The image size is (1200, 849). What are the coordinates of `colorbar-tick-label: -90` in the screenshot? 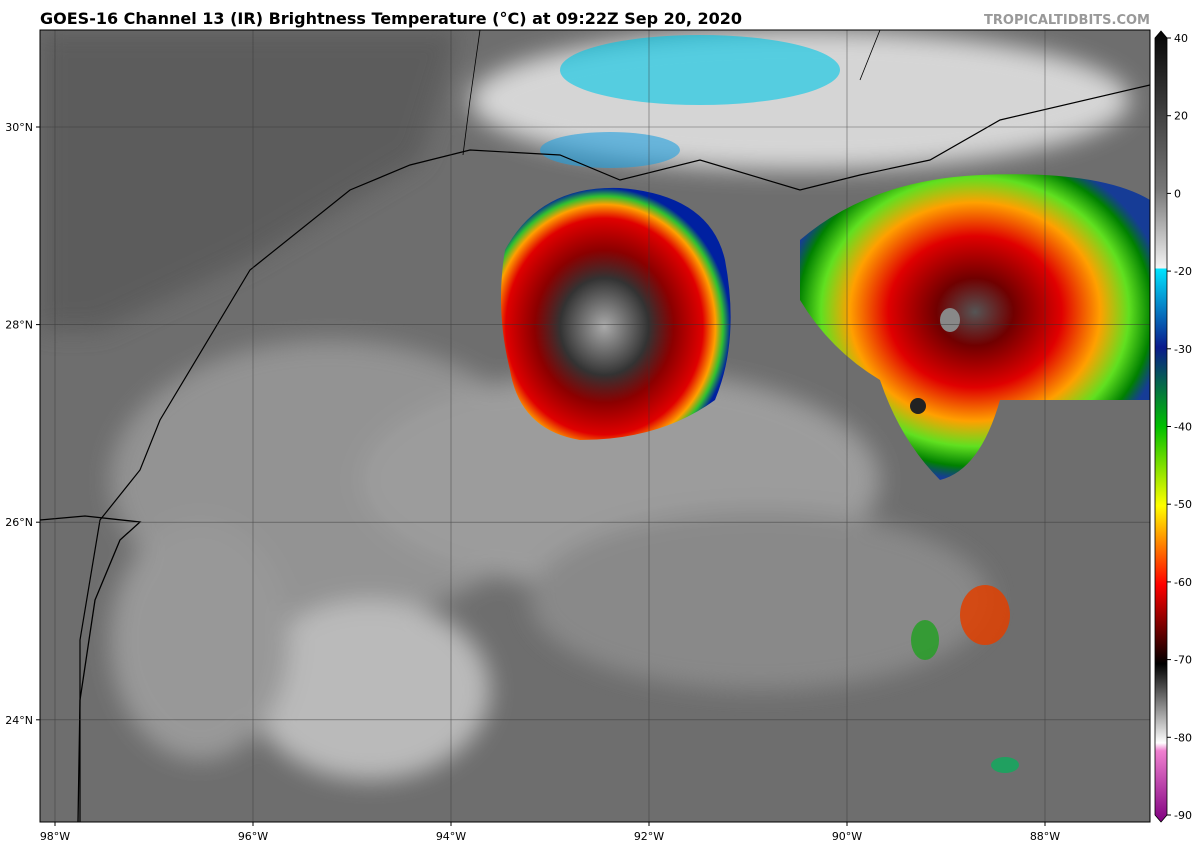 It's located at (1183, 815).